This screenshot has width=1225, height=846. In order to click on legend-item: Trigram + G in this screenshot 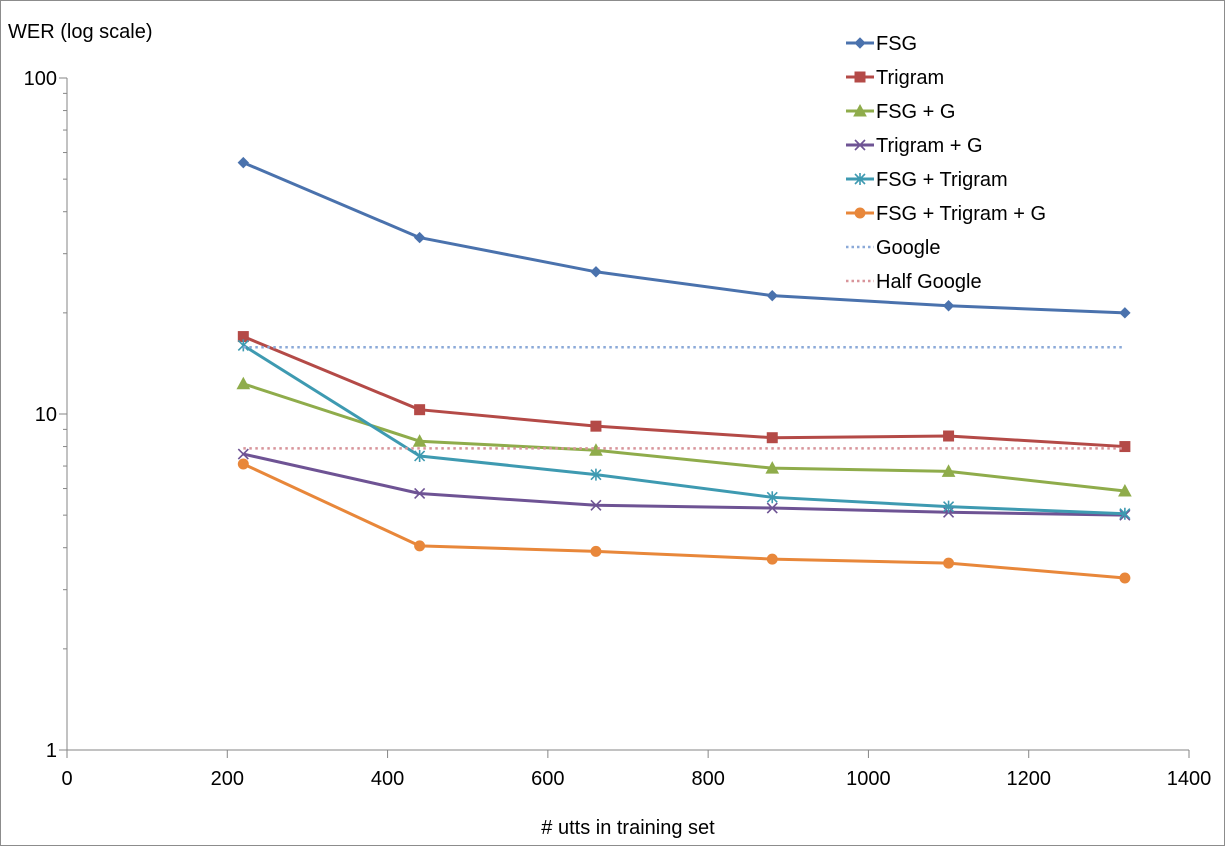, I will do `click(914, 146)`.